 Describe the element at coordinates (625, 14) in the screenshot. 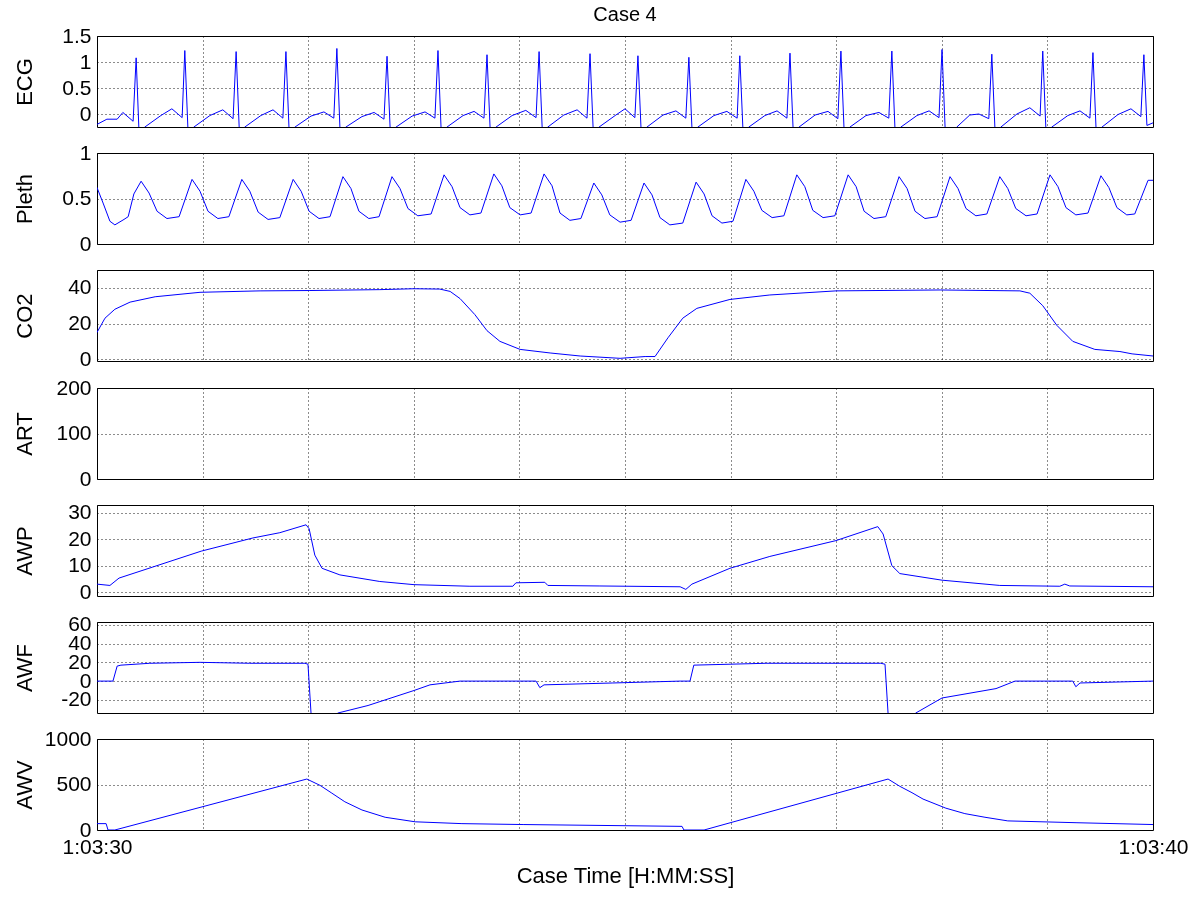

I see `chart-title: Case 4` at that location.